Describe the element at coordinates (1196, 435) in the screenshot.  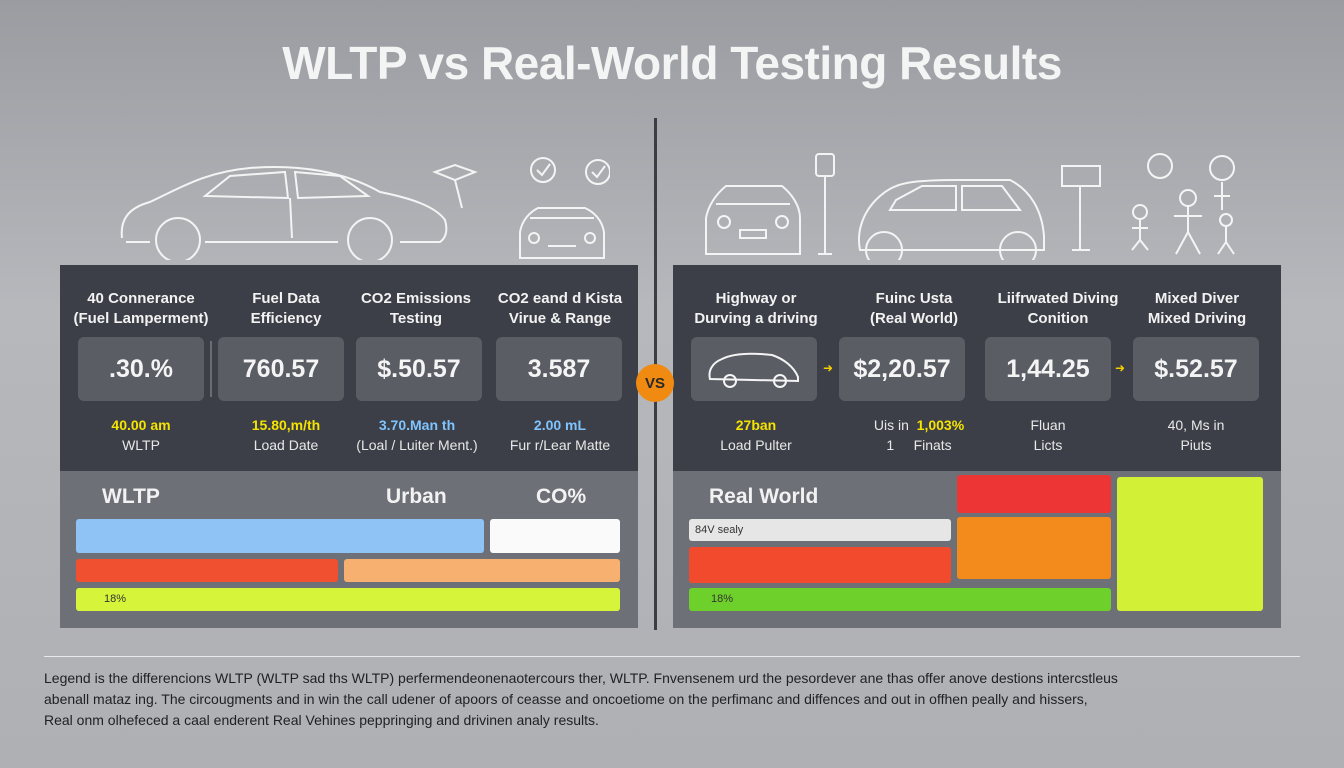
I see `stat-subtext: 40, Ms in Piuts` at that location.